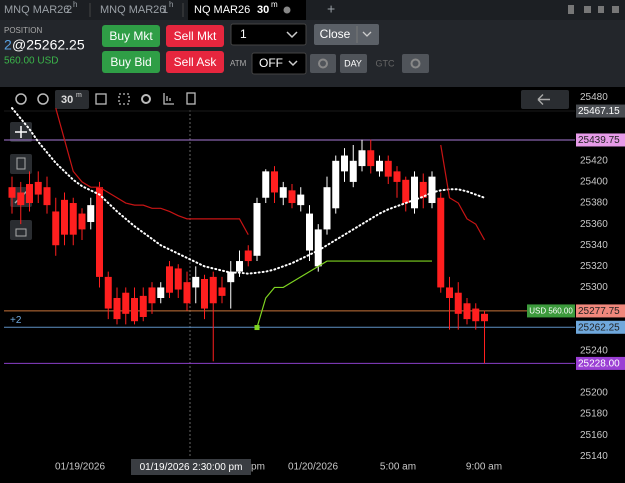  What do you see at coordinates (594, 393) in the screenshot?
I see `y-tick-label: 25200` at bounding box center [594, 393].